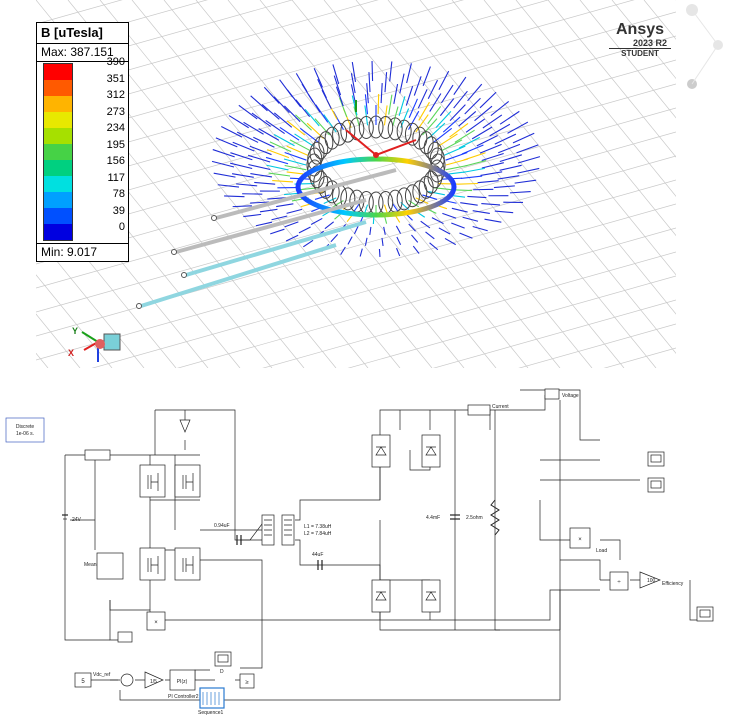 This screenshot has width=730, height=718. What do you see at coordinates (570, 396) in the screenshot?
I see `voltage-label: Voltage` at bounding box center [570, 396].